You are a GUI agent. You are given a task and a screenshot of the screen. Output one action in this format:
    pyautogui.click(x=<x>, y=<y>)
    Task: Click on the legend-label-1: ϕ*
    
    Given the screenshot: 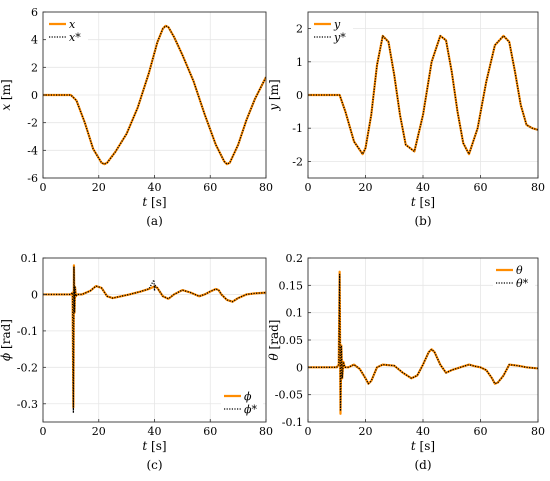 What is the action you would take?
    pyautogui.click(x=250, y=409)
    